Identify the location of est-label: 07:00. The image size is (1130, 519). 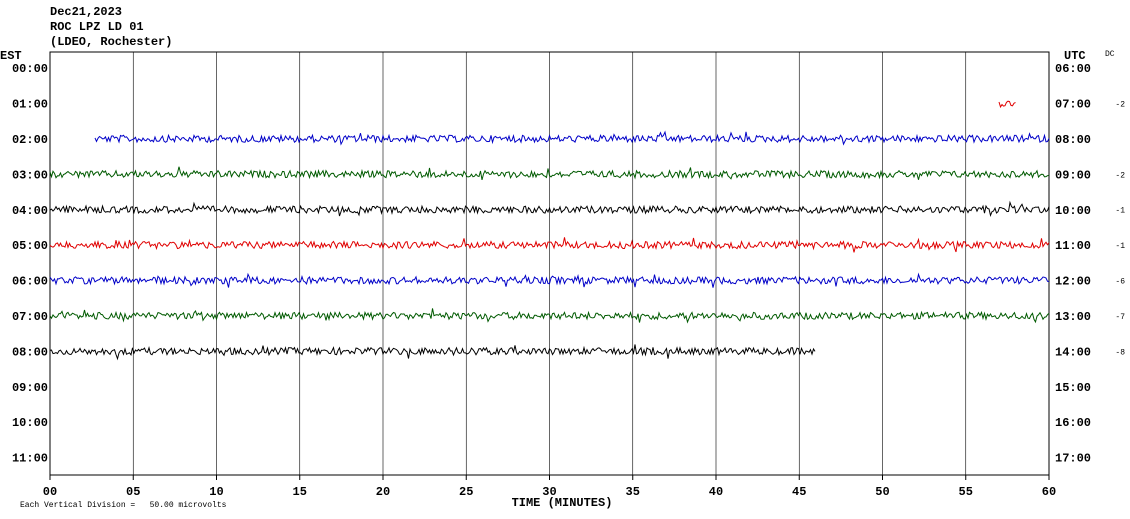
(30, 317).